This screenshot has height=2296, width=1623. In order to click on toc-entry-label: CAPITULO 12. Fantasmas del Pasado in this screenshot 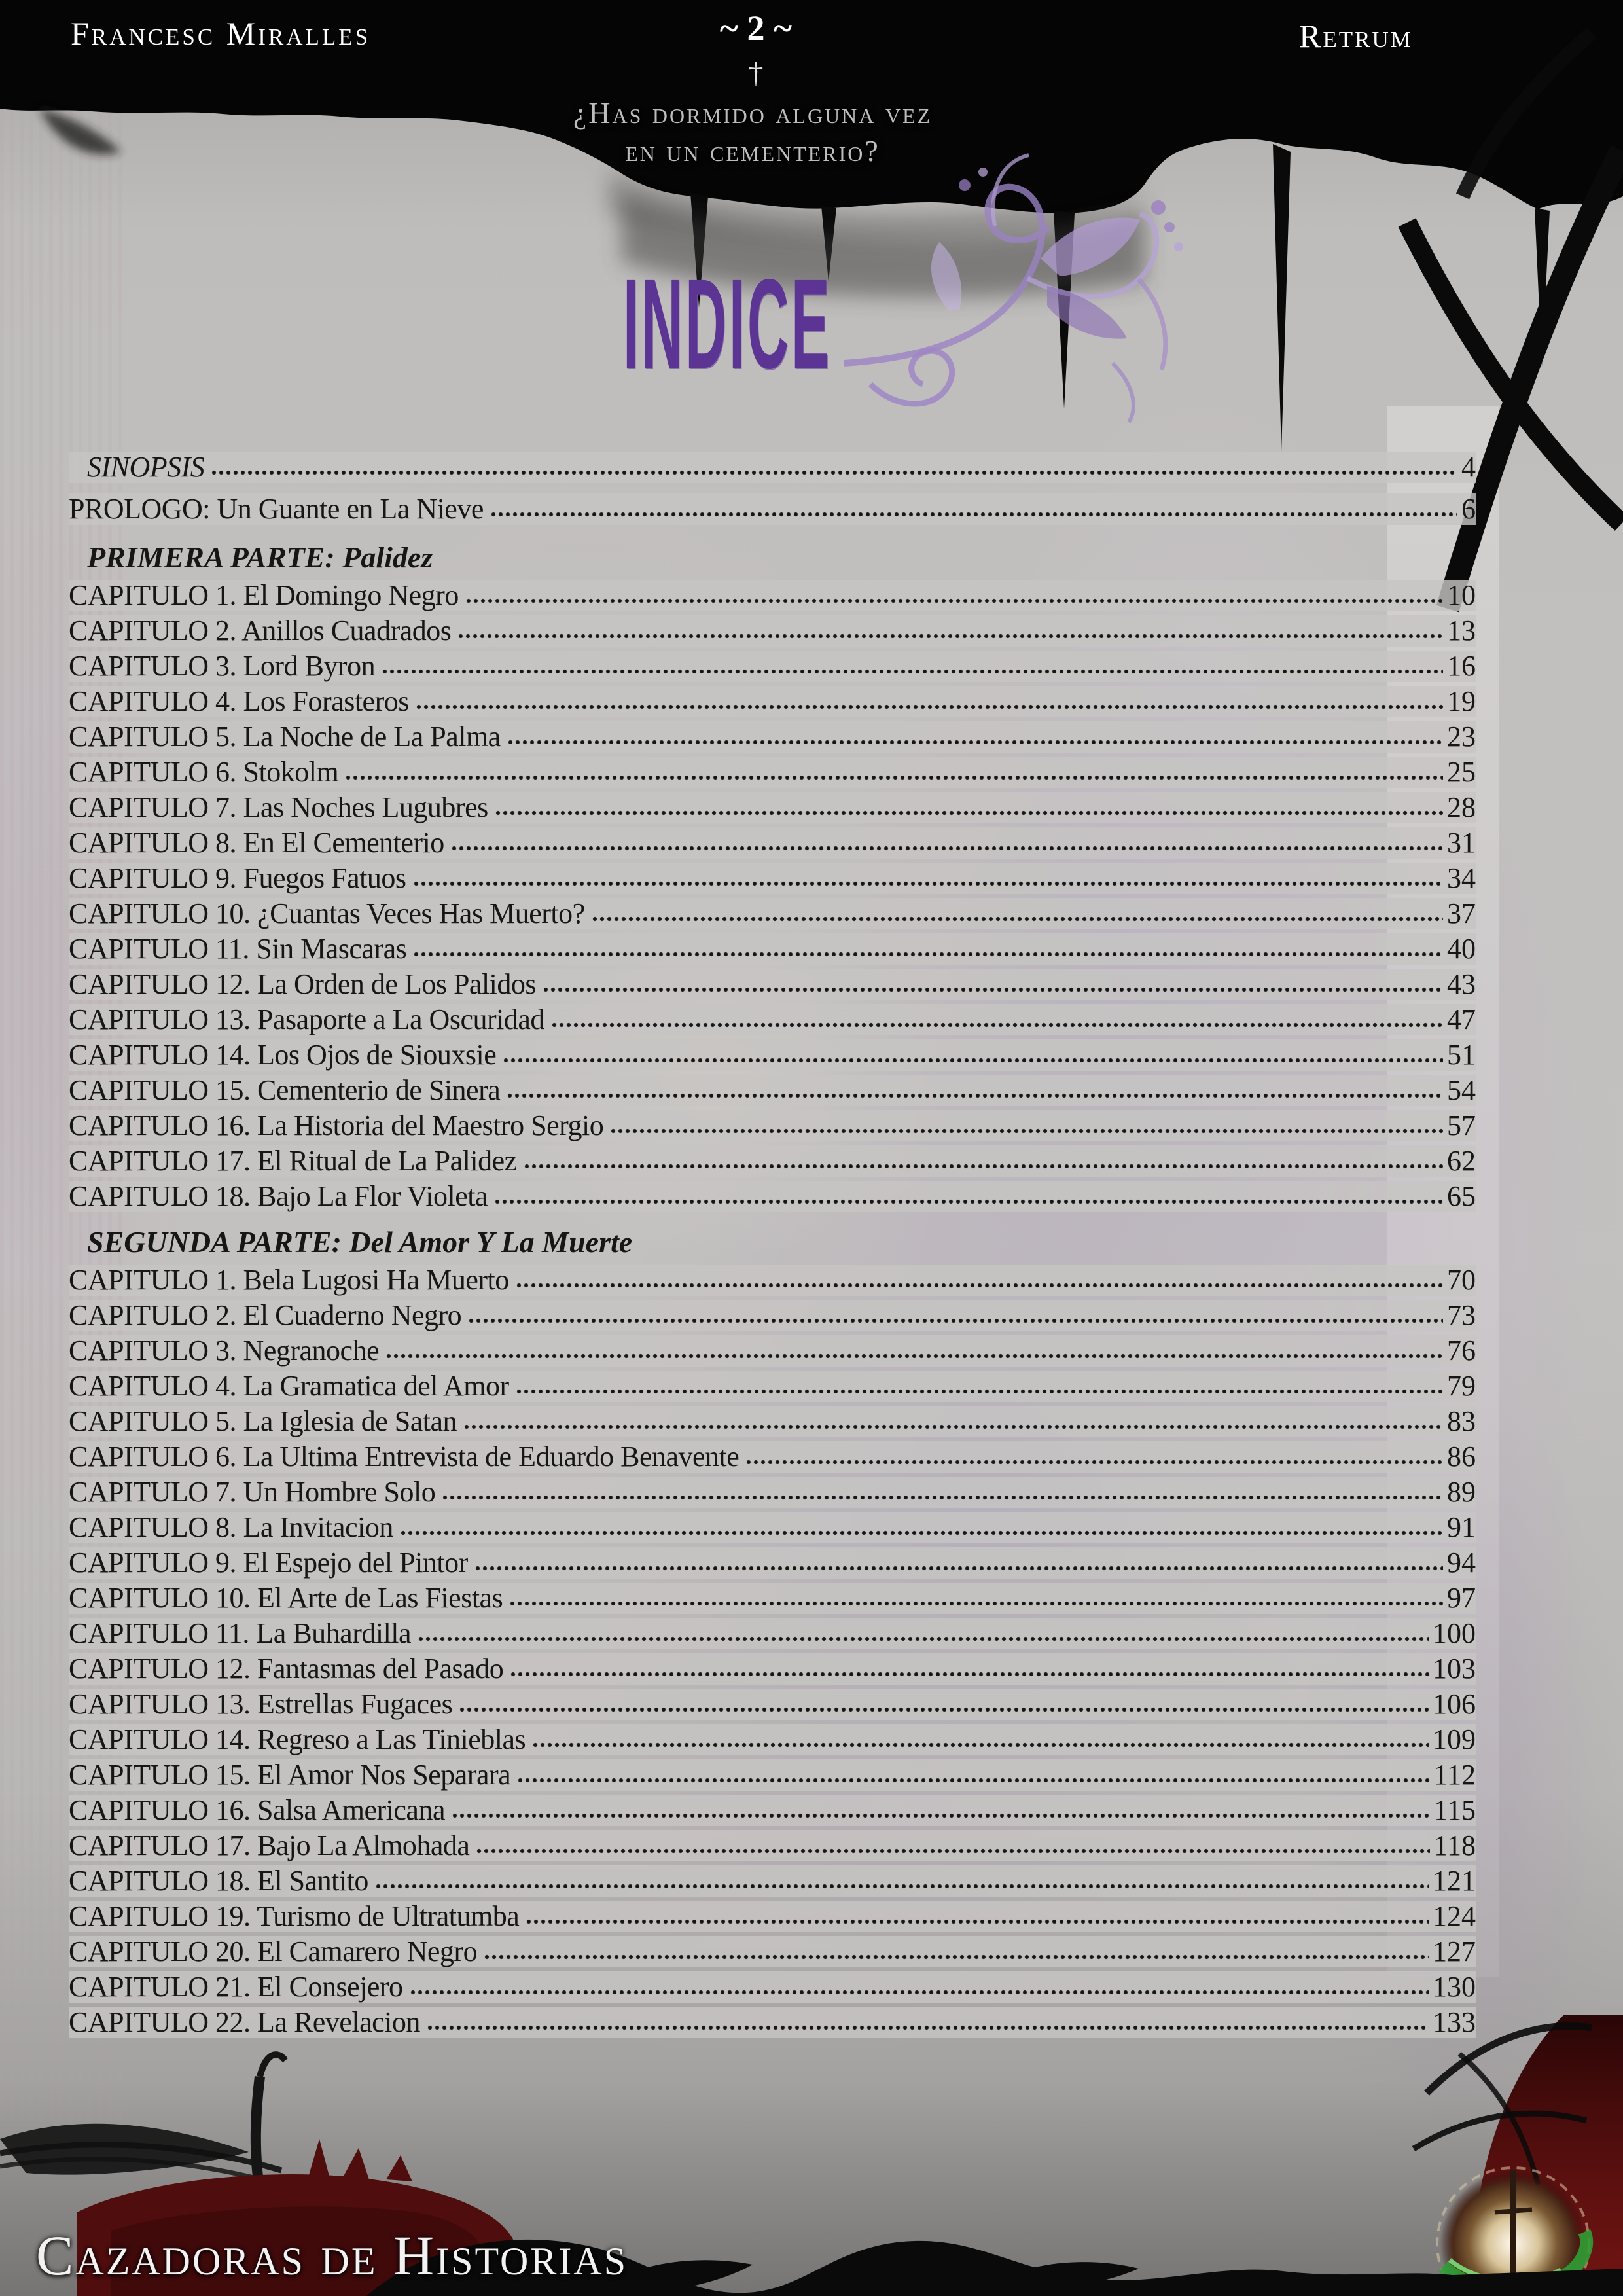, I will do `click(286, 1669)`.